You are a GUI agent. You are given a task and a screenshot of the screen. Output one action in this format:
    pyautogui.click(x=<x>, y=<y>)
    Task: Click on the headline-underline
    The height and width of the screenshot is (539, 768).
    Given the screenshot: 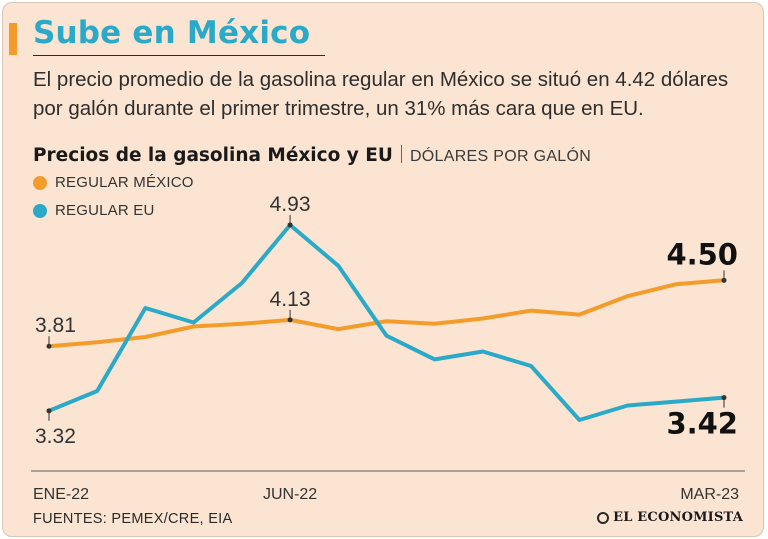 What is the action you would take?
    pyautogui.click(x=179, y=55)
    